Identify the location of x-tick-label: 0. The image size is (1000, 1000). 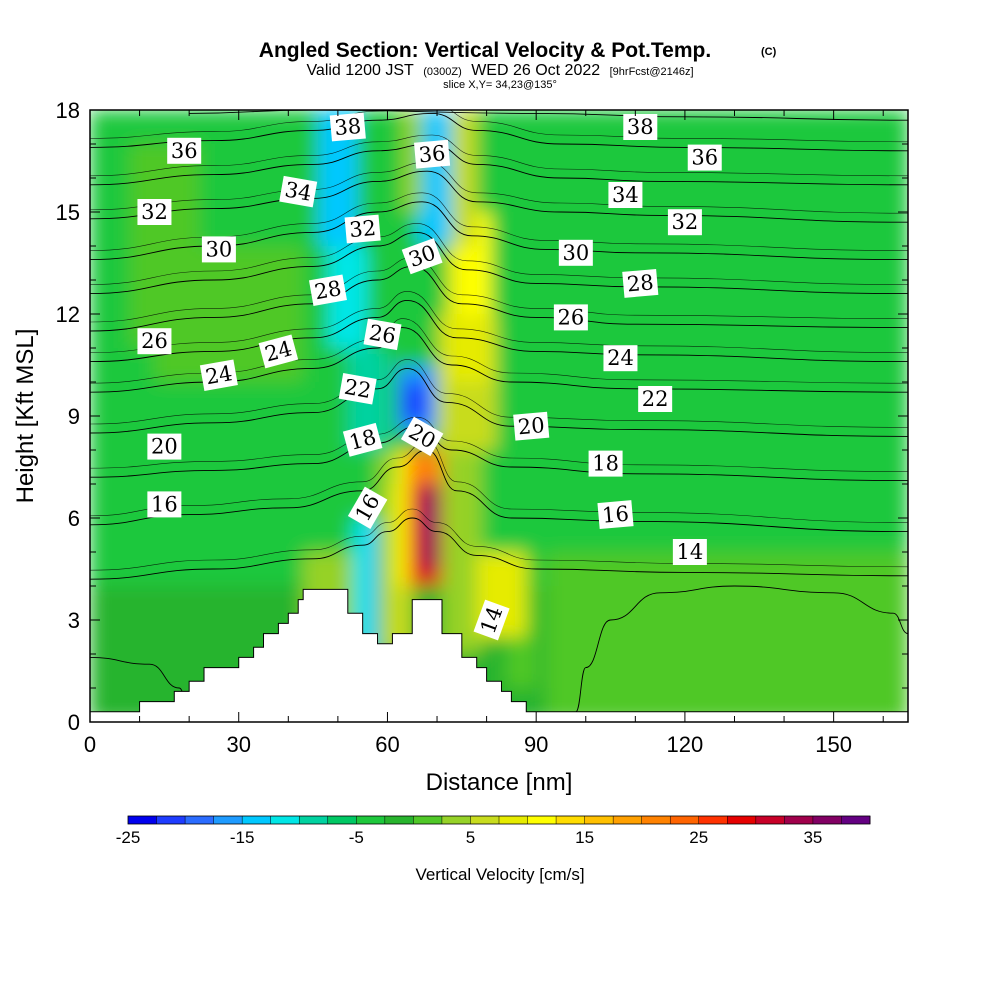
(90, 744).